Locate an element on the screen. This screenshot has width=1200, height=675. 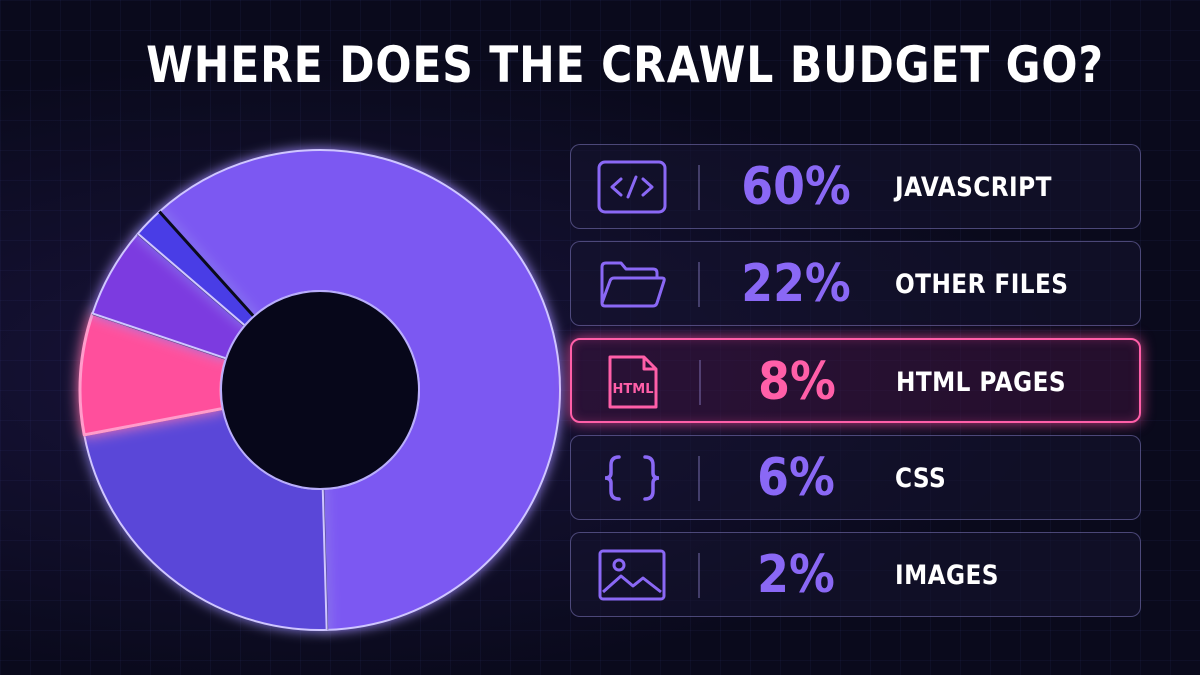
legend-row-html-pages: HTML 8% HTML PAGES is located at coordinates (855, 380).